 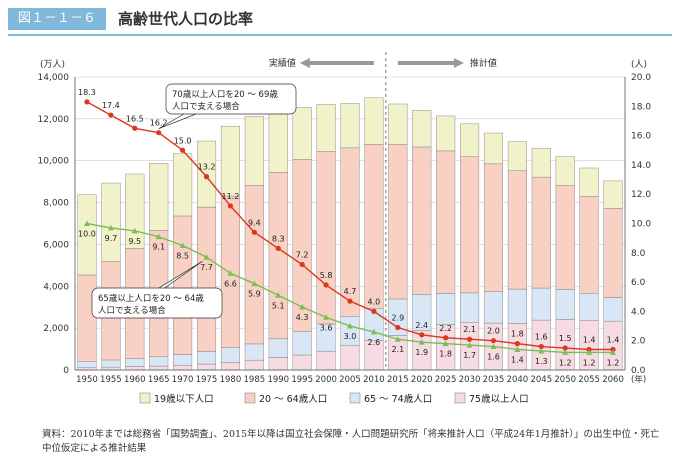 I want to click on ratio-label: 8.3, so click(x=278, y=238).